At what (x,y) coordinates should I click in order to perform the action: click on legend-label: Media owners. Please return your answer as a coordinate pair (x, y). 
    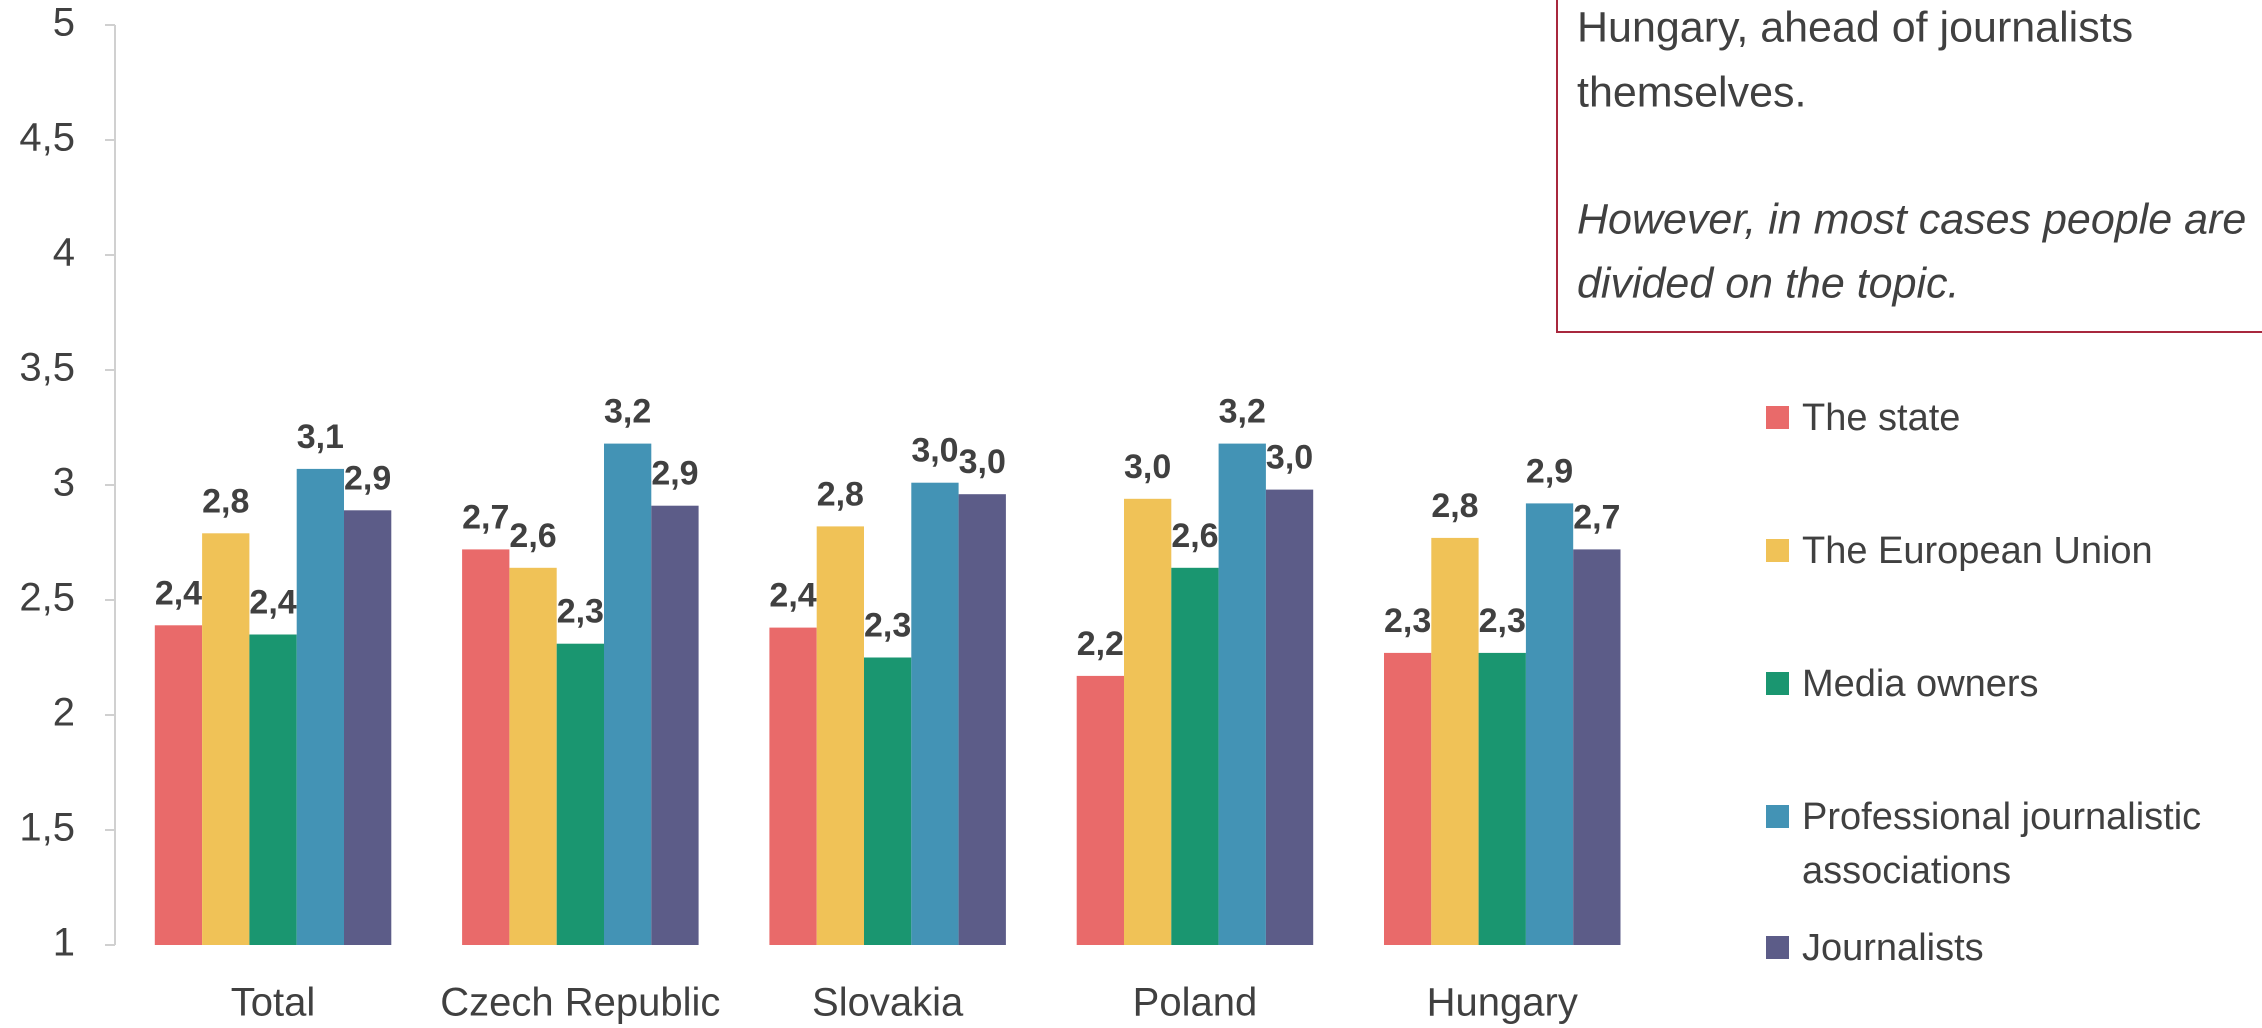
    Looking at the image, I should click on (1920, 684).